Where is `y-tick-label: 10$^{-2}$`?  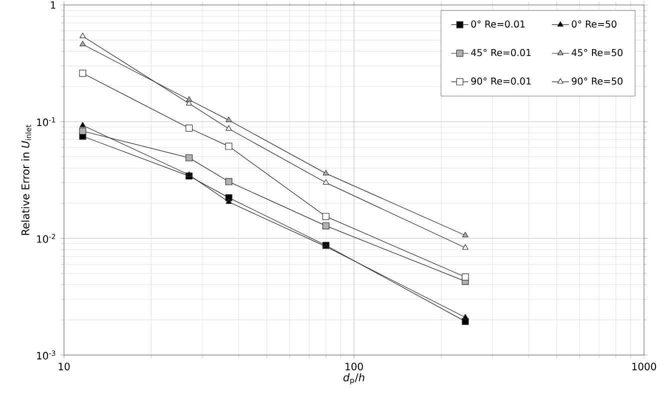 y-tick-label: 10$^{-2}$ is located at coordinates (46, 238).